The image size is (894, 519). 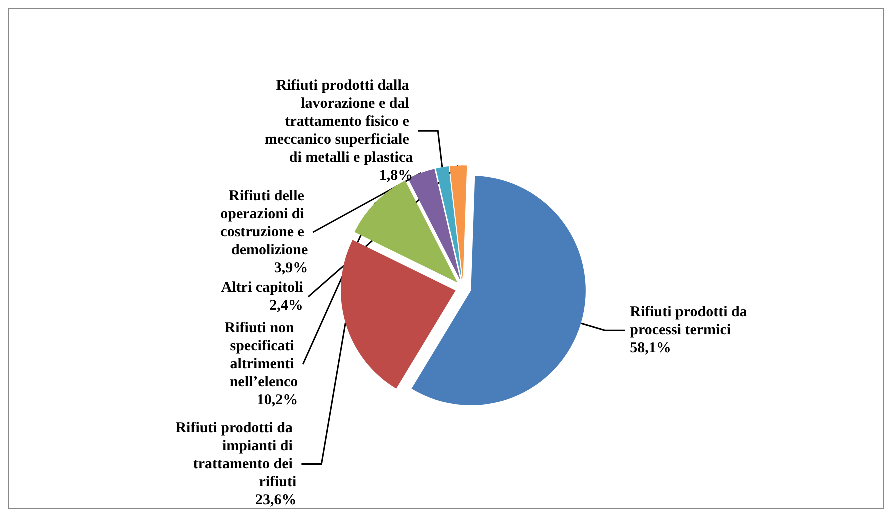 What do you see at coordinates (291, 268) in the screenshot?
I see `data-label: 3,9%` at bounding box center [291, 268].